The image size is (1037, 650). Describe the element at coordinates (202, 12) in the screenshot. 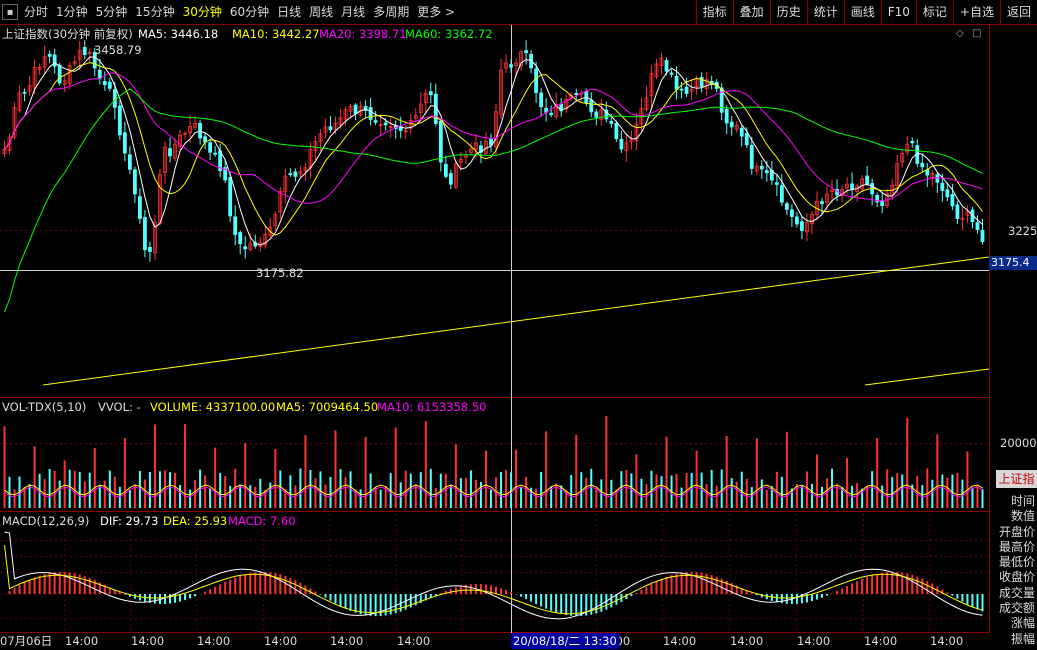

I see `period-tab-4: 30分钟` at that location.